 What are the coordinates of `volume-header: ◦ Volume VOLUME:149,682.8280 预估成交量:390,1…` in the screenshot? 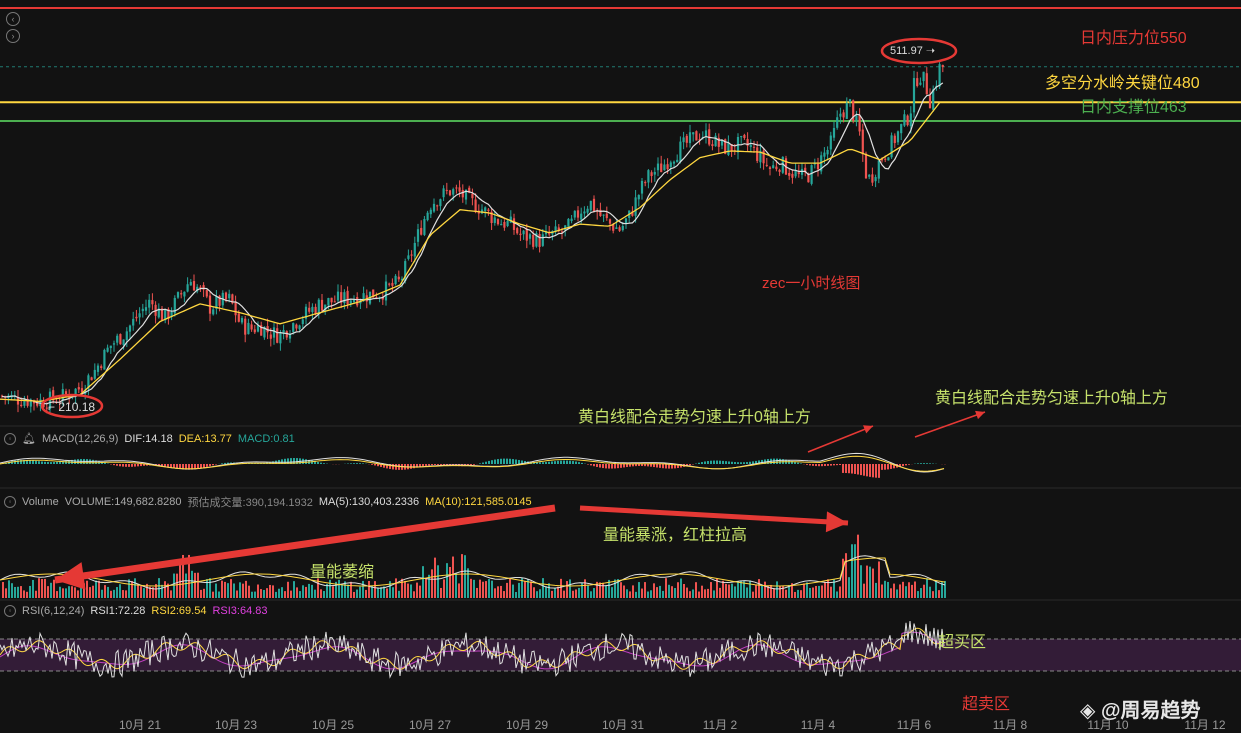 It's located at (268, 502).